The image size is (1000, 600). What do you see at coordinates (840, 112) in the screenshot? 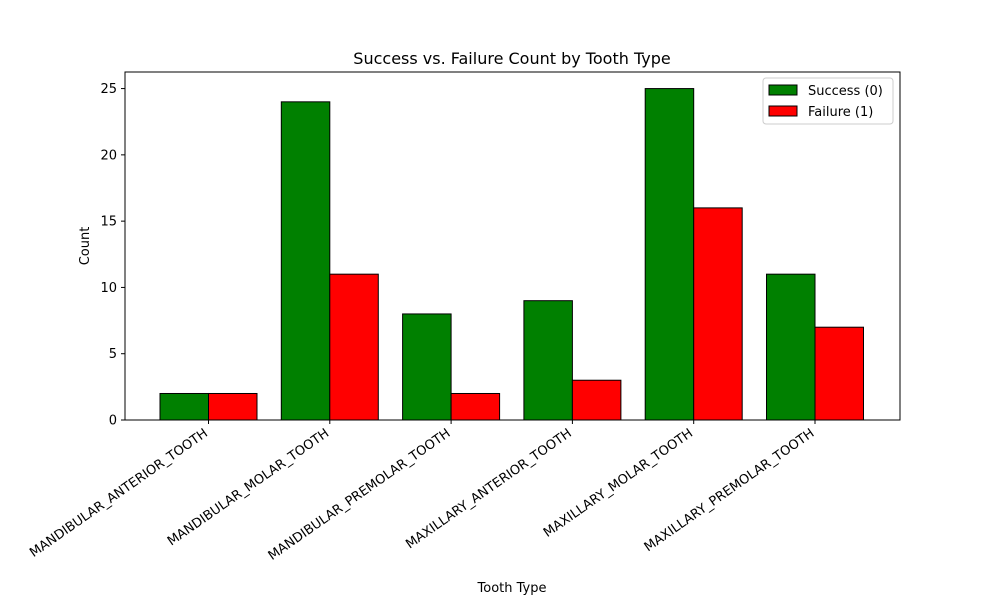
I see `legend-label: Failure (1)` at bounding box center [840, 112].